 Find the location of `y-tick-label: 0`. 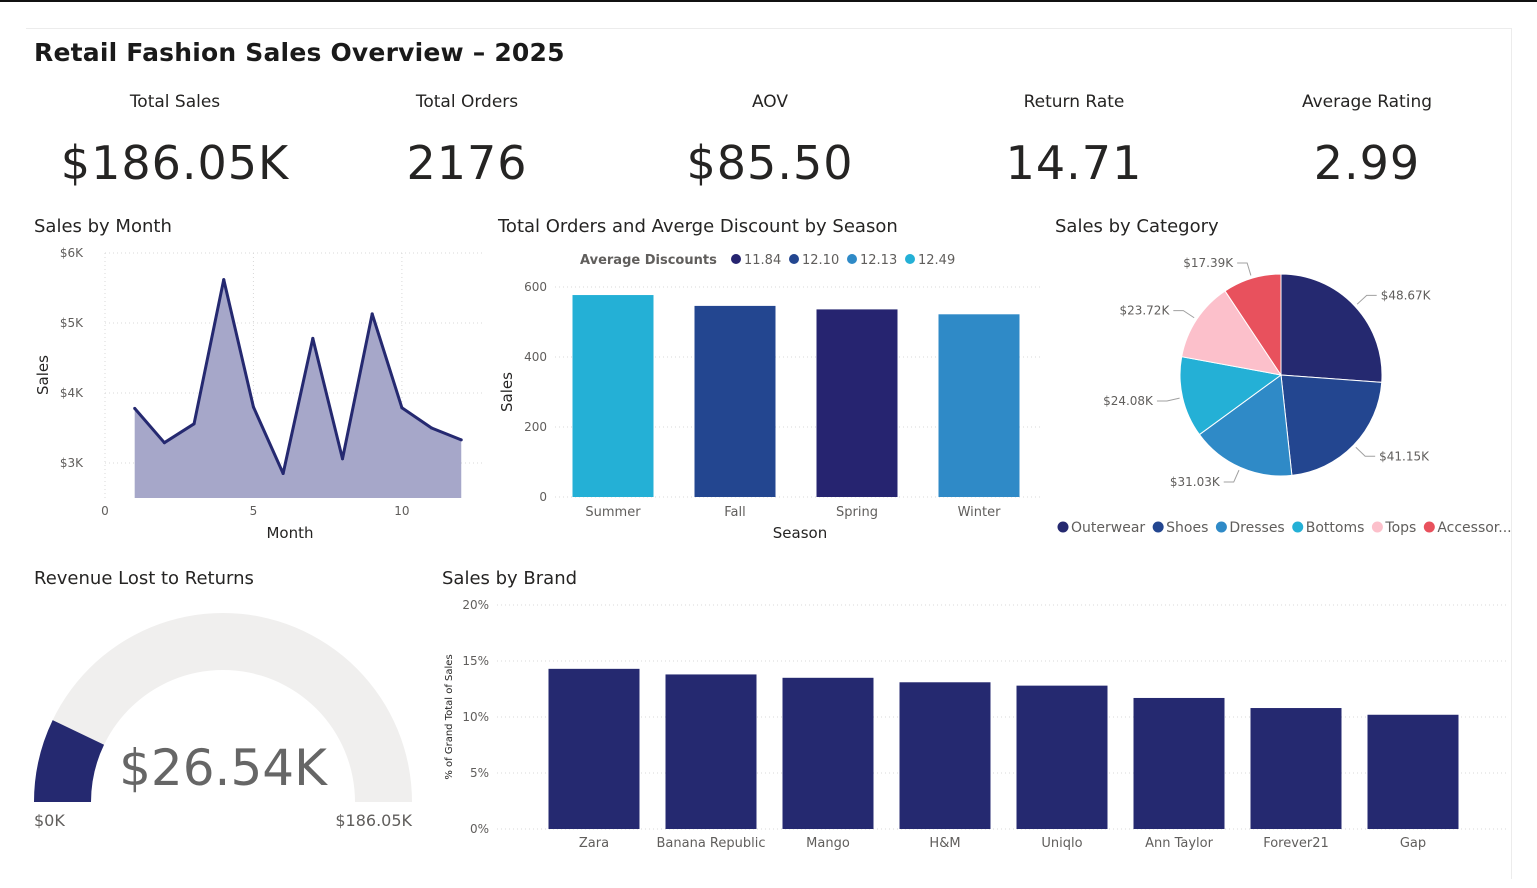

y-tick-label: 0 is located at coordinates (543, 497).